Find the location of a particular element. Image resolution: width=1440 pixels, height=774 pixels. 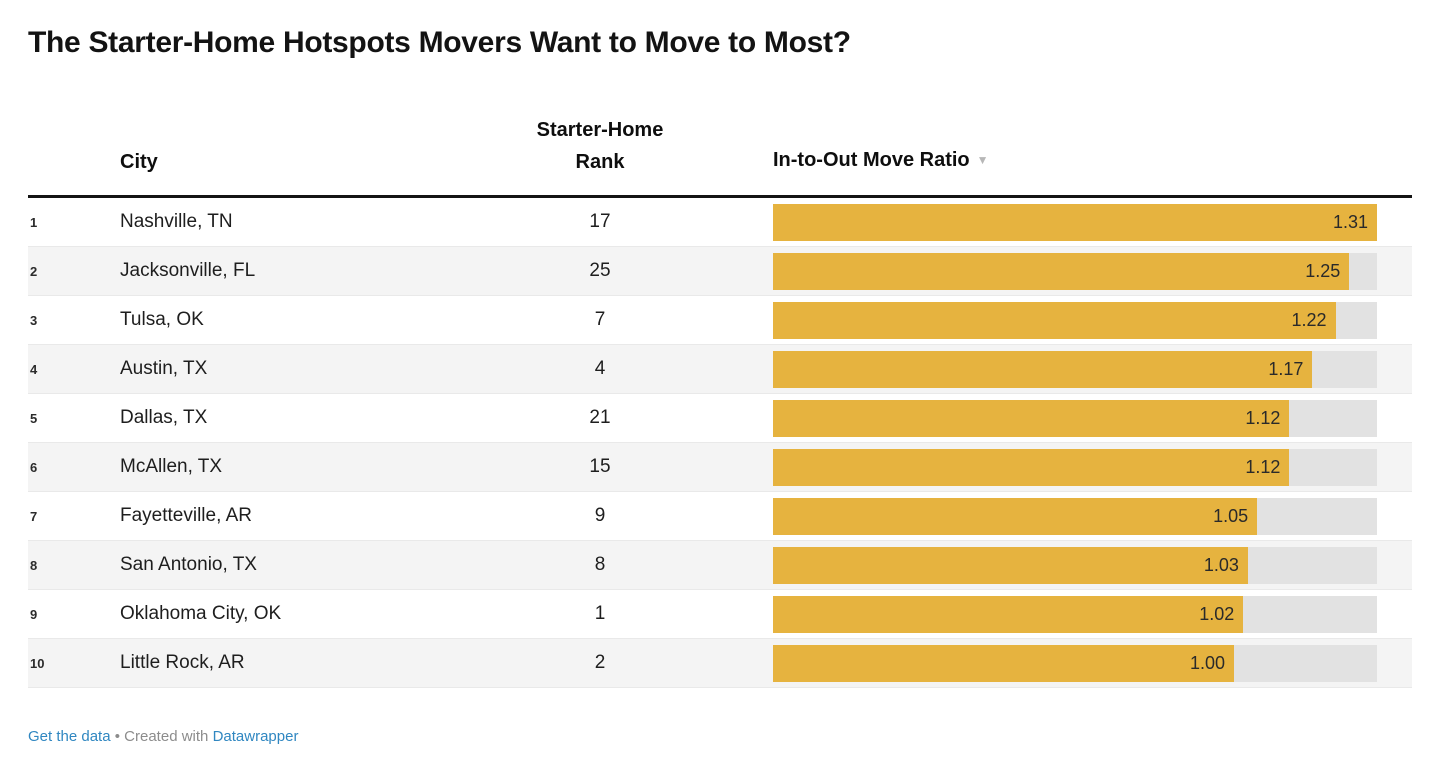

row-city: San Antonio, TX is located at coordinates (188, 564).